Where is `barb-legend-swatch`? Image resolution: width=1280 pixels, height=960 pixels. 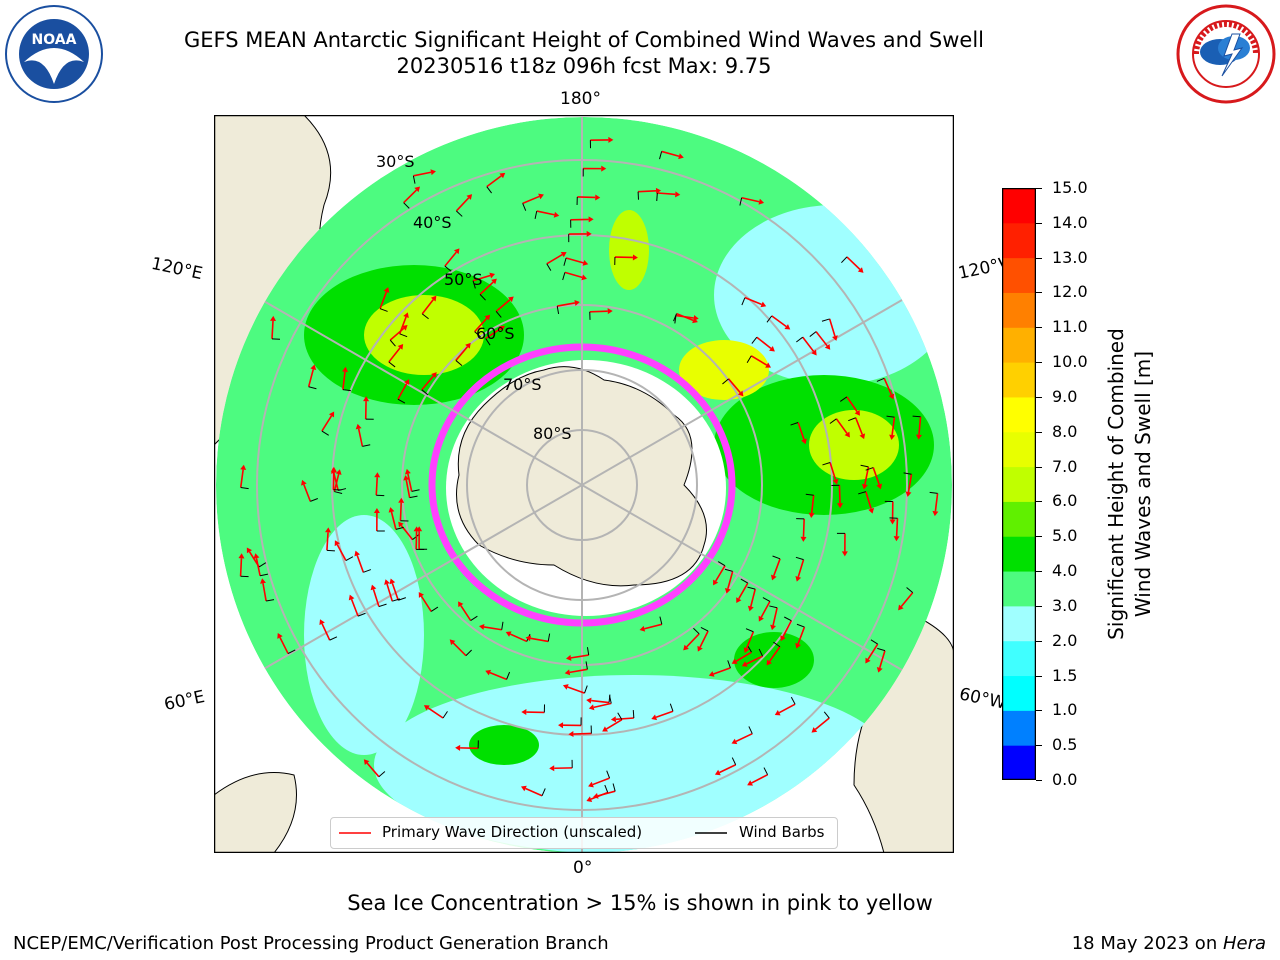 barb-legend-swatch is located at coordinates (711, 833).